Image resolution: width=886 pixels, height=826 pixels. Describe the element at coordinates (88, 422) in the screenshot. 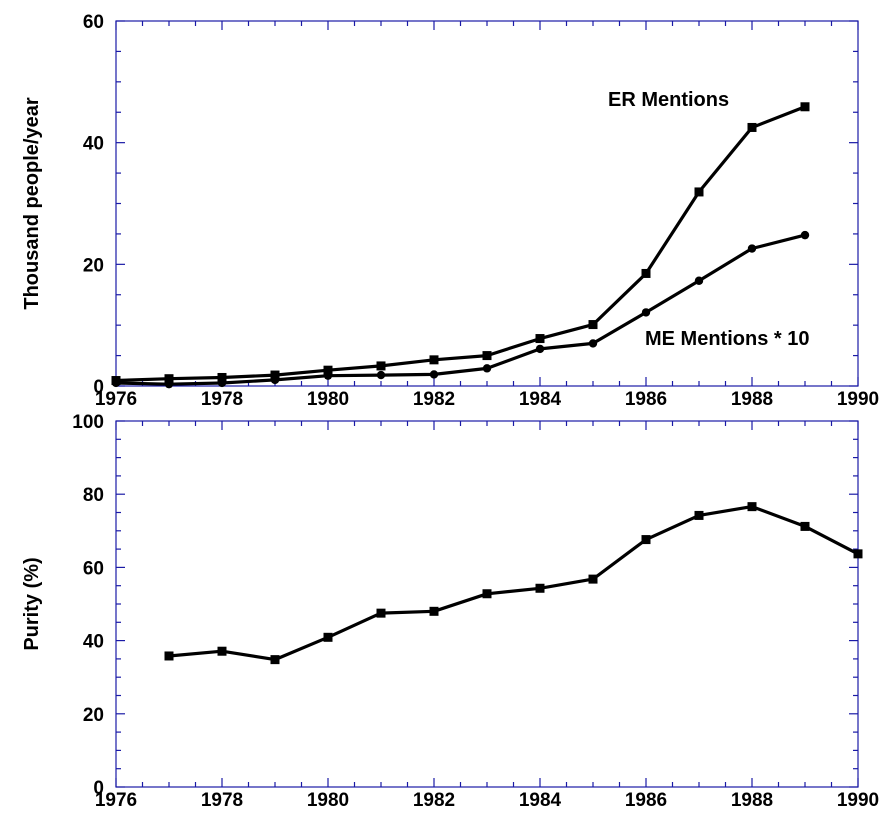

I see `bottom-y-tick-label: 100` at that location.